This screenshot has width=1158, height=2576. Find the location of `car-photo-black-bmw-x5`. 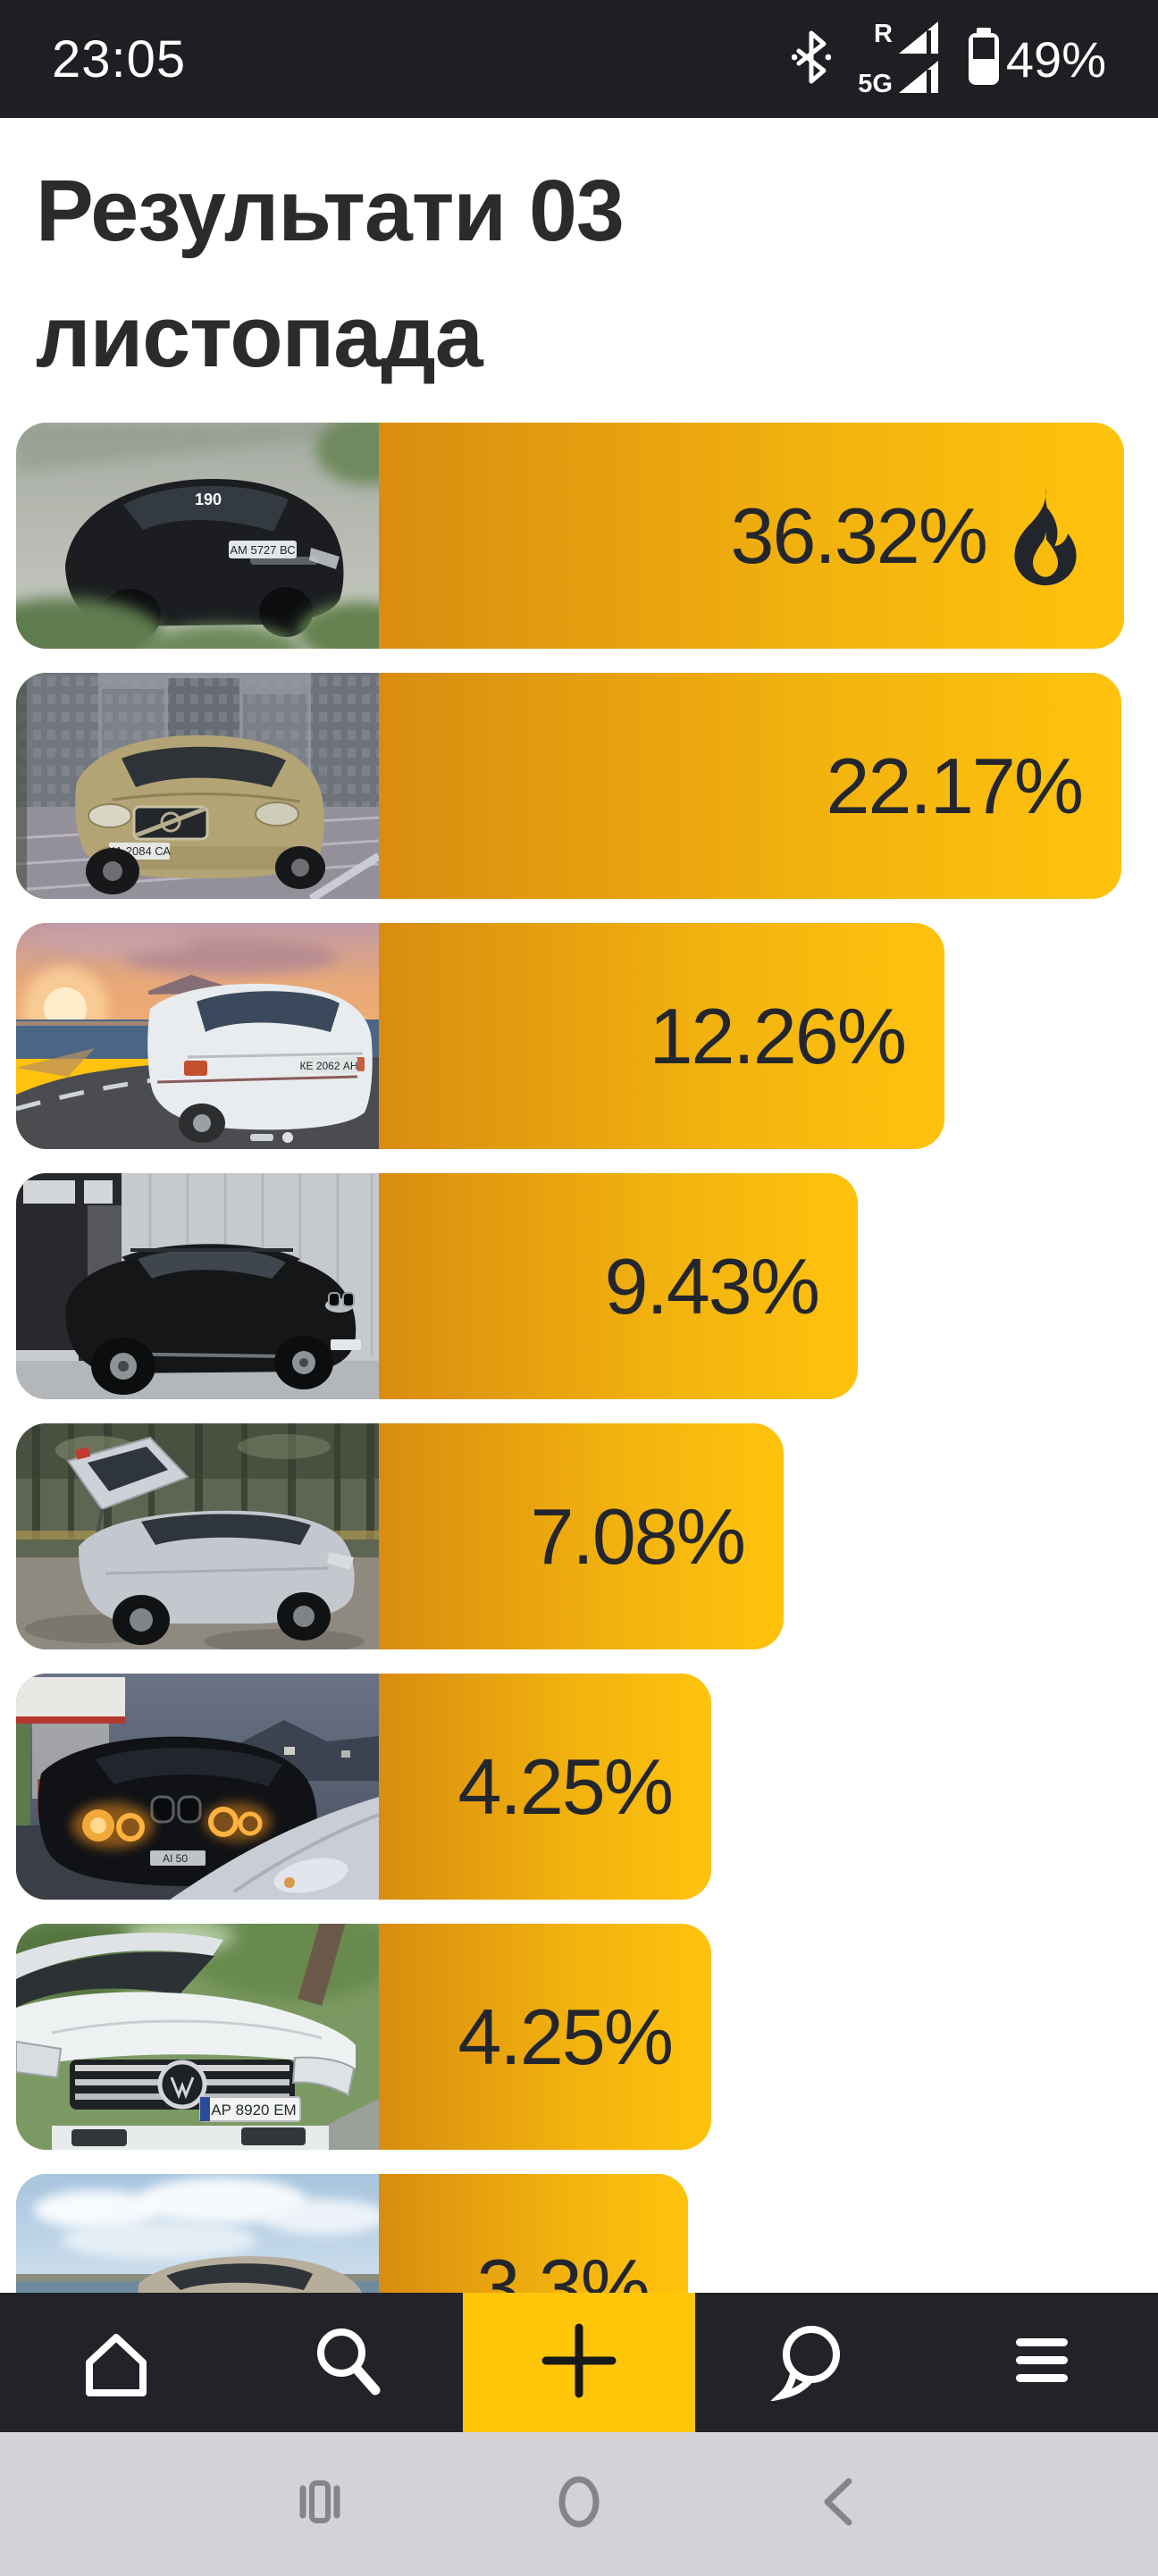

car-photo-black-bmw-x5 is located at coordinates (197, 1286).